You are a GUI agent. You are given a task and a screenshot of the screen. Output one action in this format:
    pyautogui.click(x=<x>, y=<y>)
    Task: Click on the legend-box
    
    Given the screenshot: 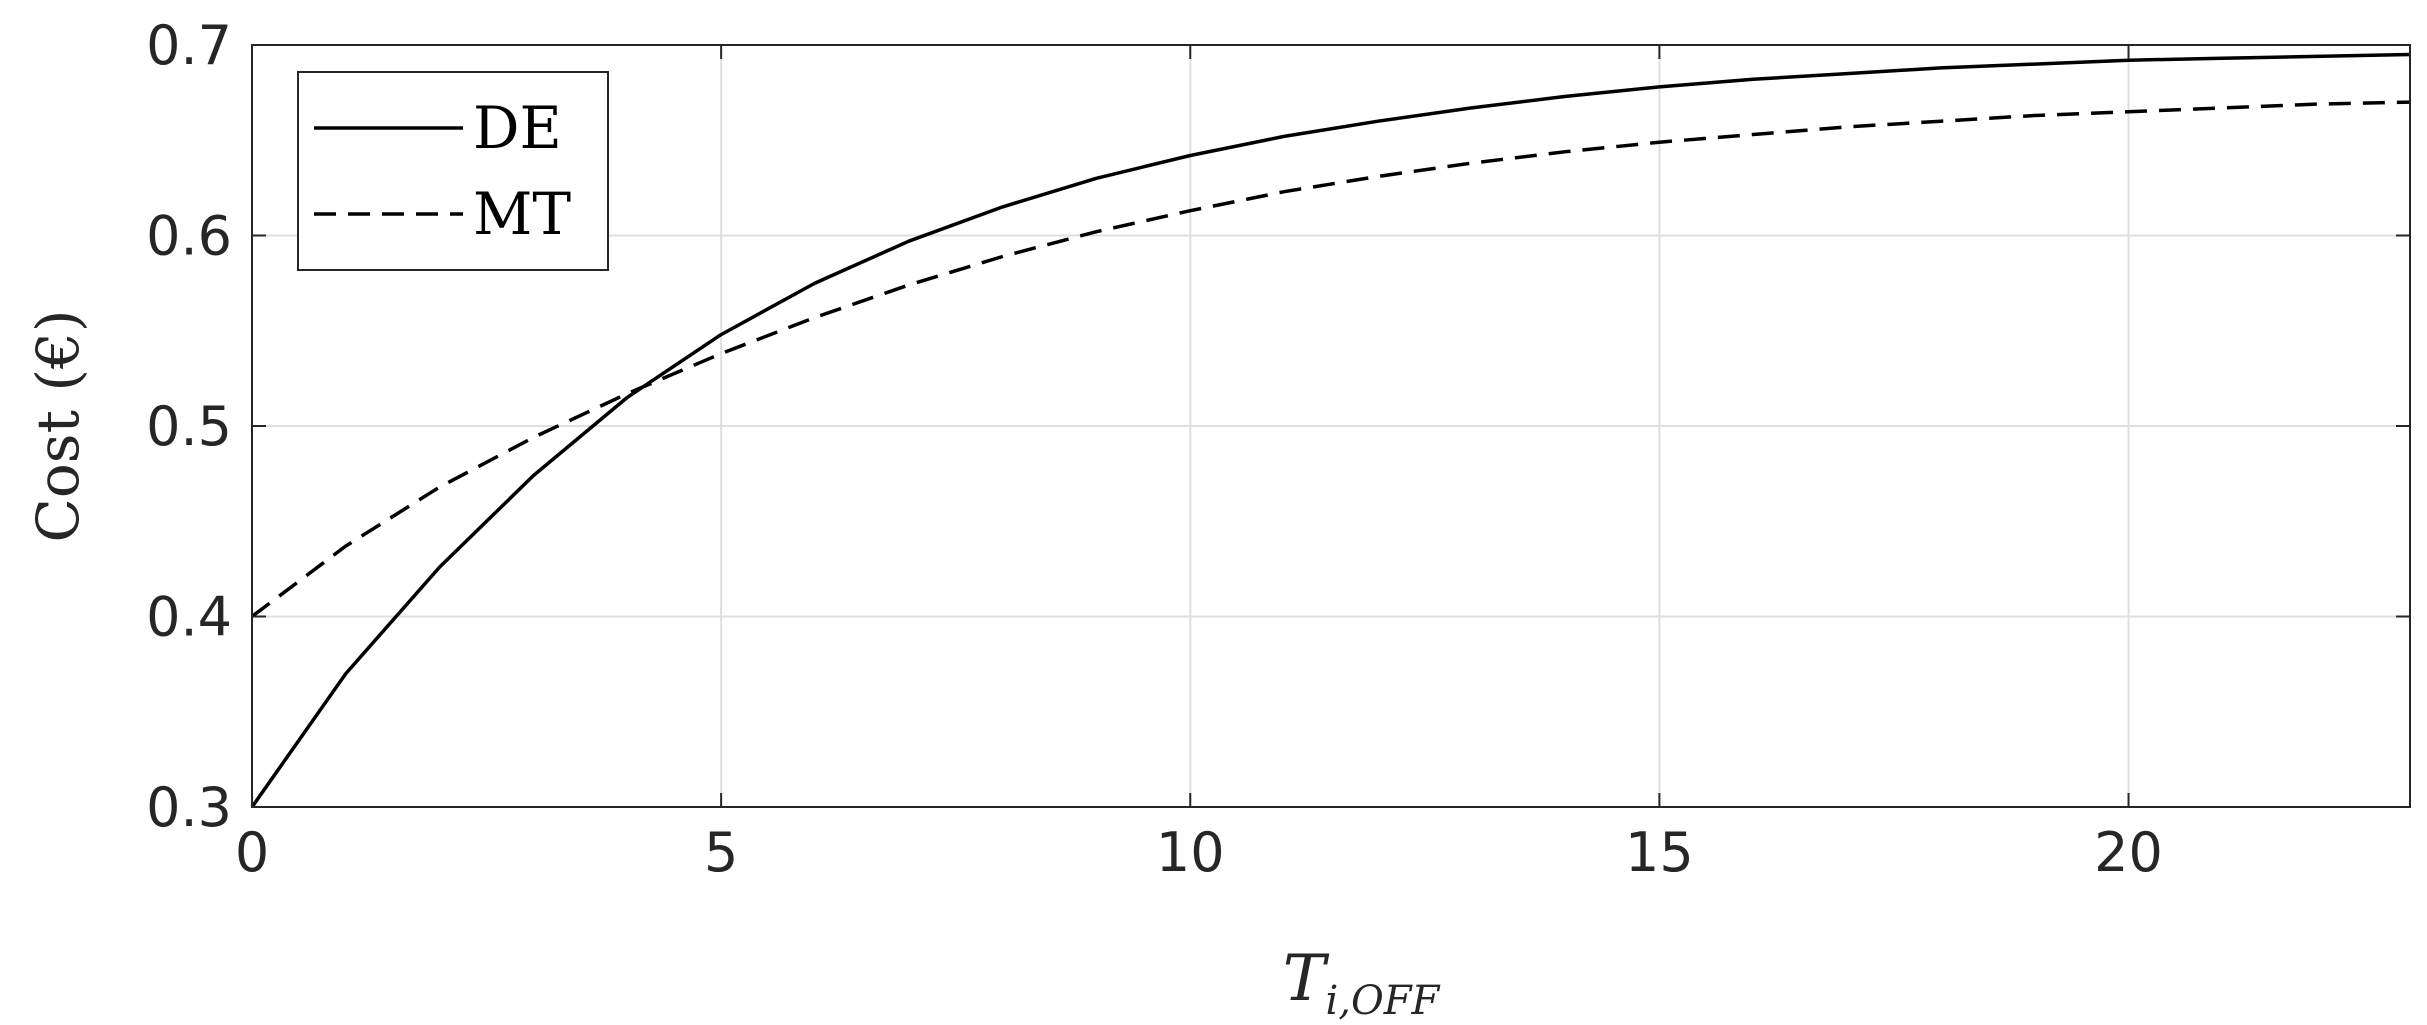 What is the action you would take?
    pyautogui.click(x=453, y=171)
    